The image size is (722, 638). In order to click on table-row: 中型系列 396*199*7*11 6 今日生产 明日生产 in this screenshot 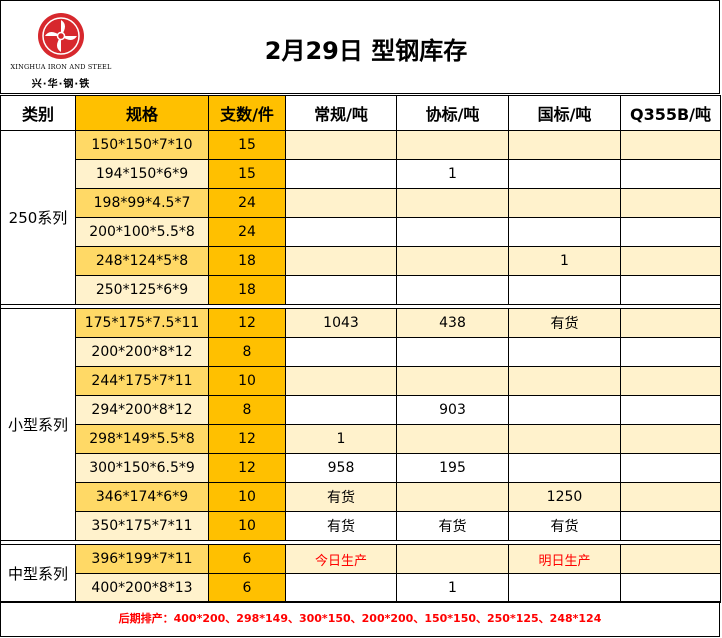, I will do `click(360, 573)`.